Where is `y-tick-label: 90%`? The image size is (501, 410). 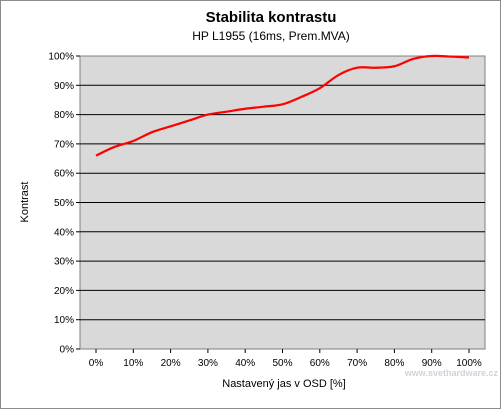 y-tick-label: 90% is located at coordinates (64, 86).